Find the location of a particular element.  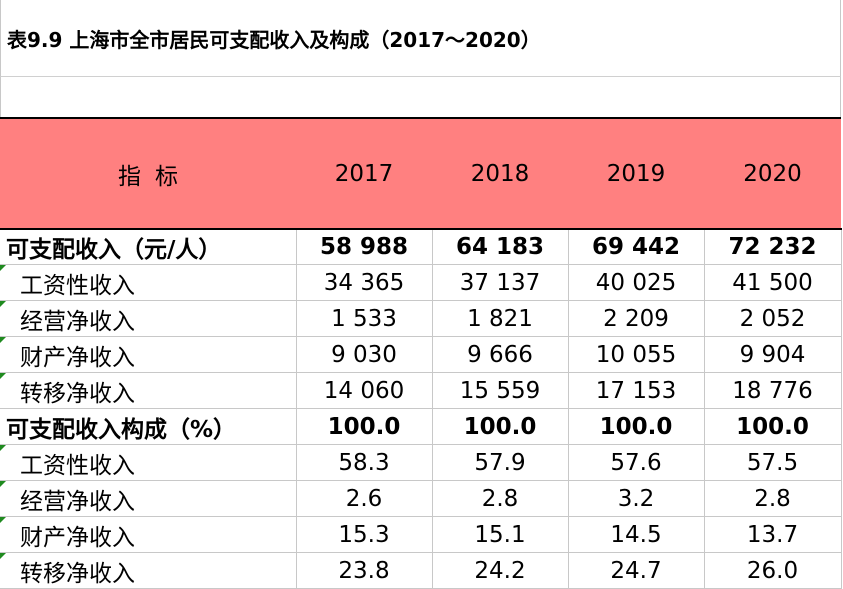

table-row: 经营净收入 2.6 2.8 3.2 2.8 is located at coordinates (421, 498).